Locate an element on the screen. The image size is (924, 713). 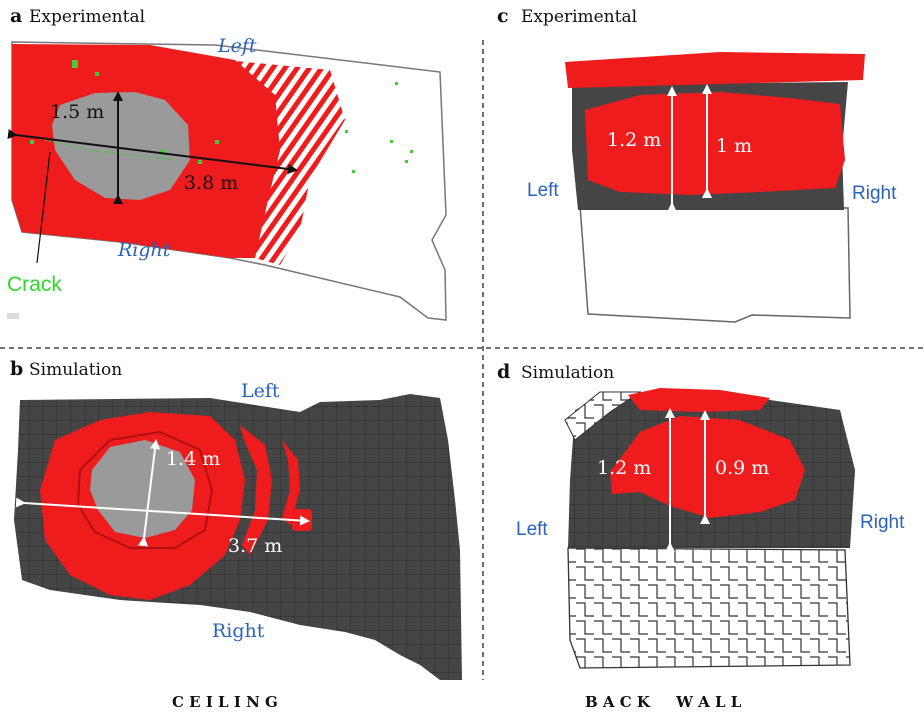
panel-b-right-label: Right is located at coordinates (238, 631).